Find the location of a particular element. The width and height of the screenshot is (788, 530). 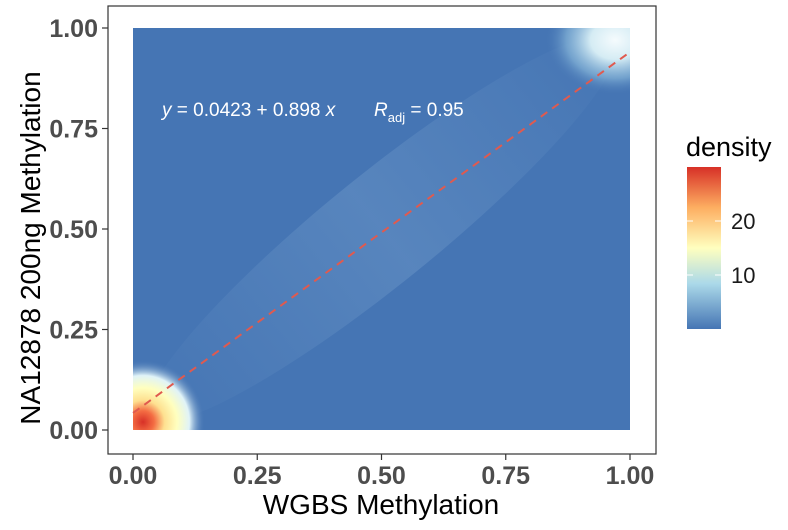

r-symbol: R is located at coordinates (381, 110).